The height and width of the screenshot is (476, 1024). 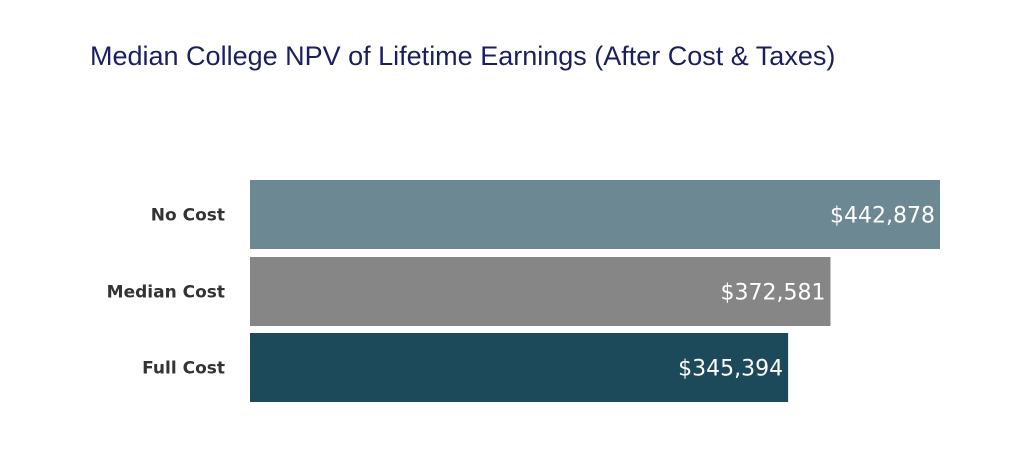 What do you see at coordinates (882, 216) in the screenshot?
I see `data-label: $442,878` at bounding box center [882, 216].